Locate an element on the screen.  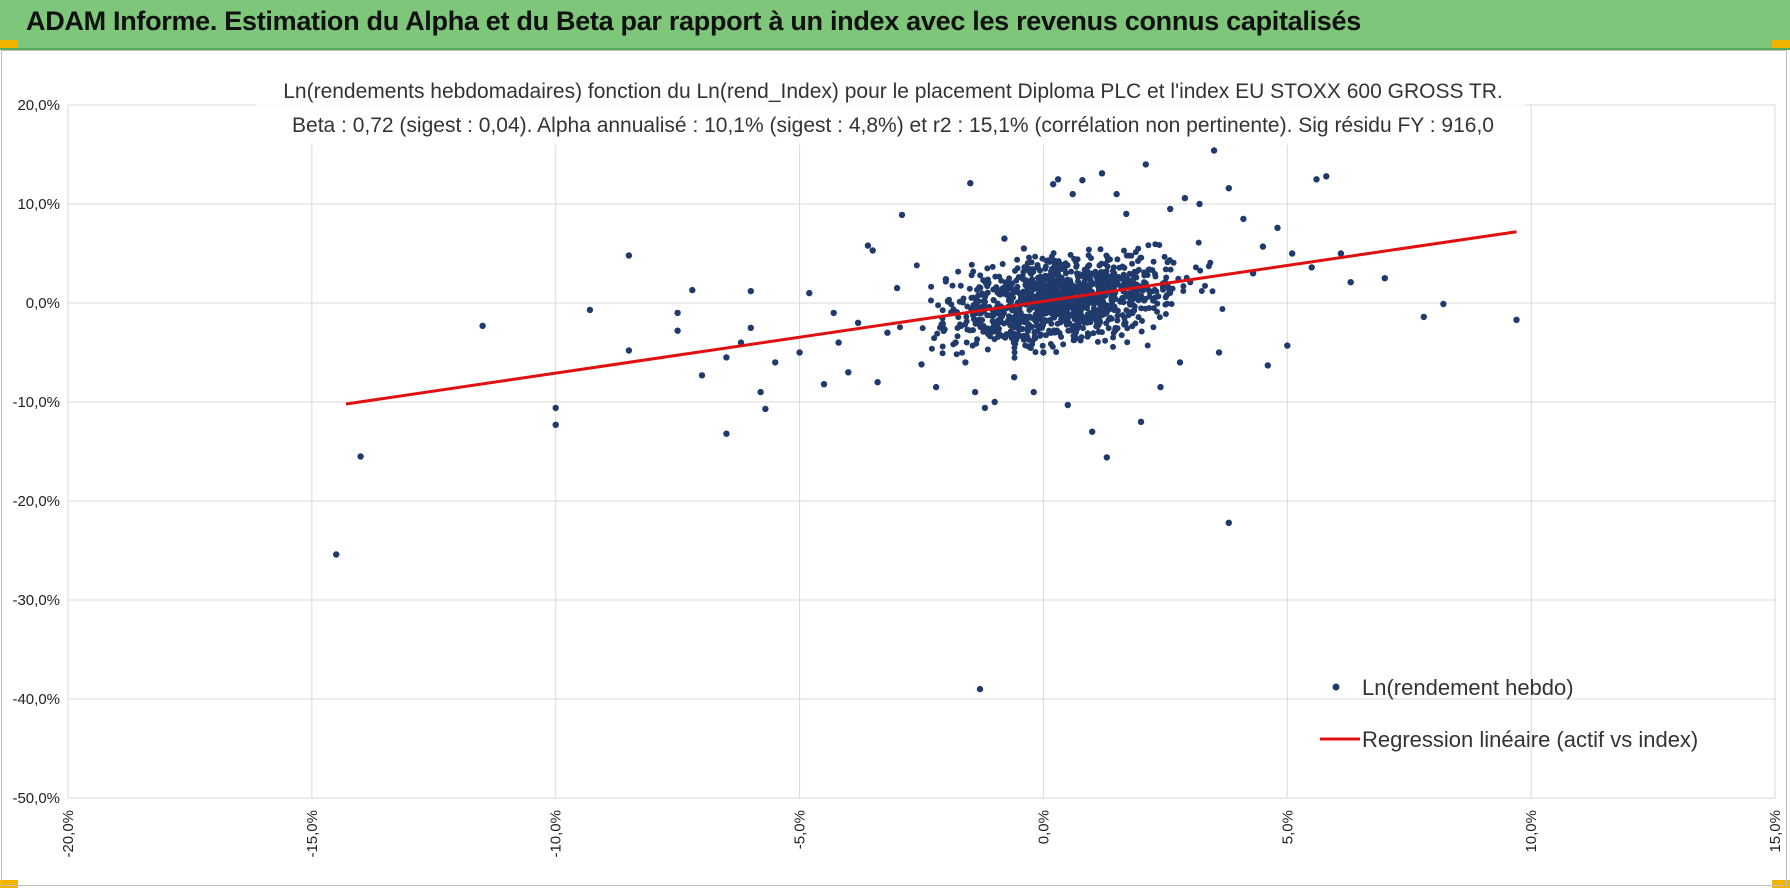
corner-marker-left is located at coordinates (9, 44).